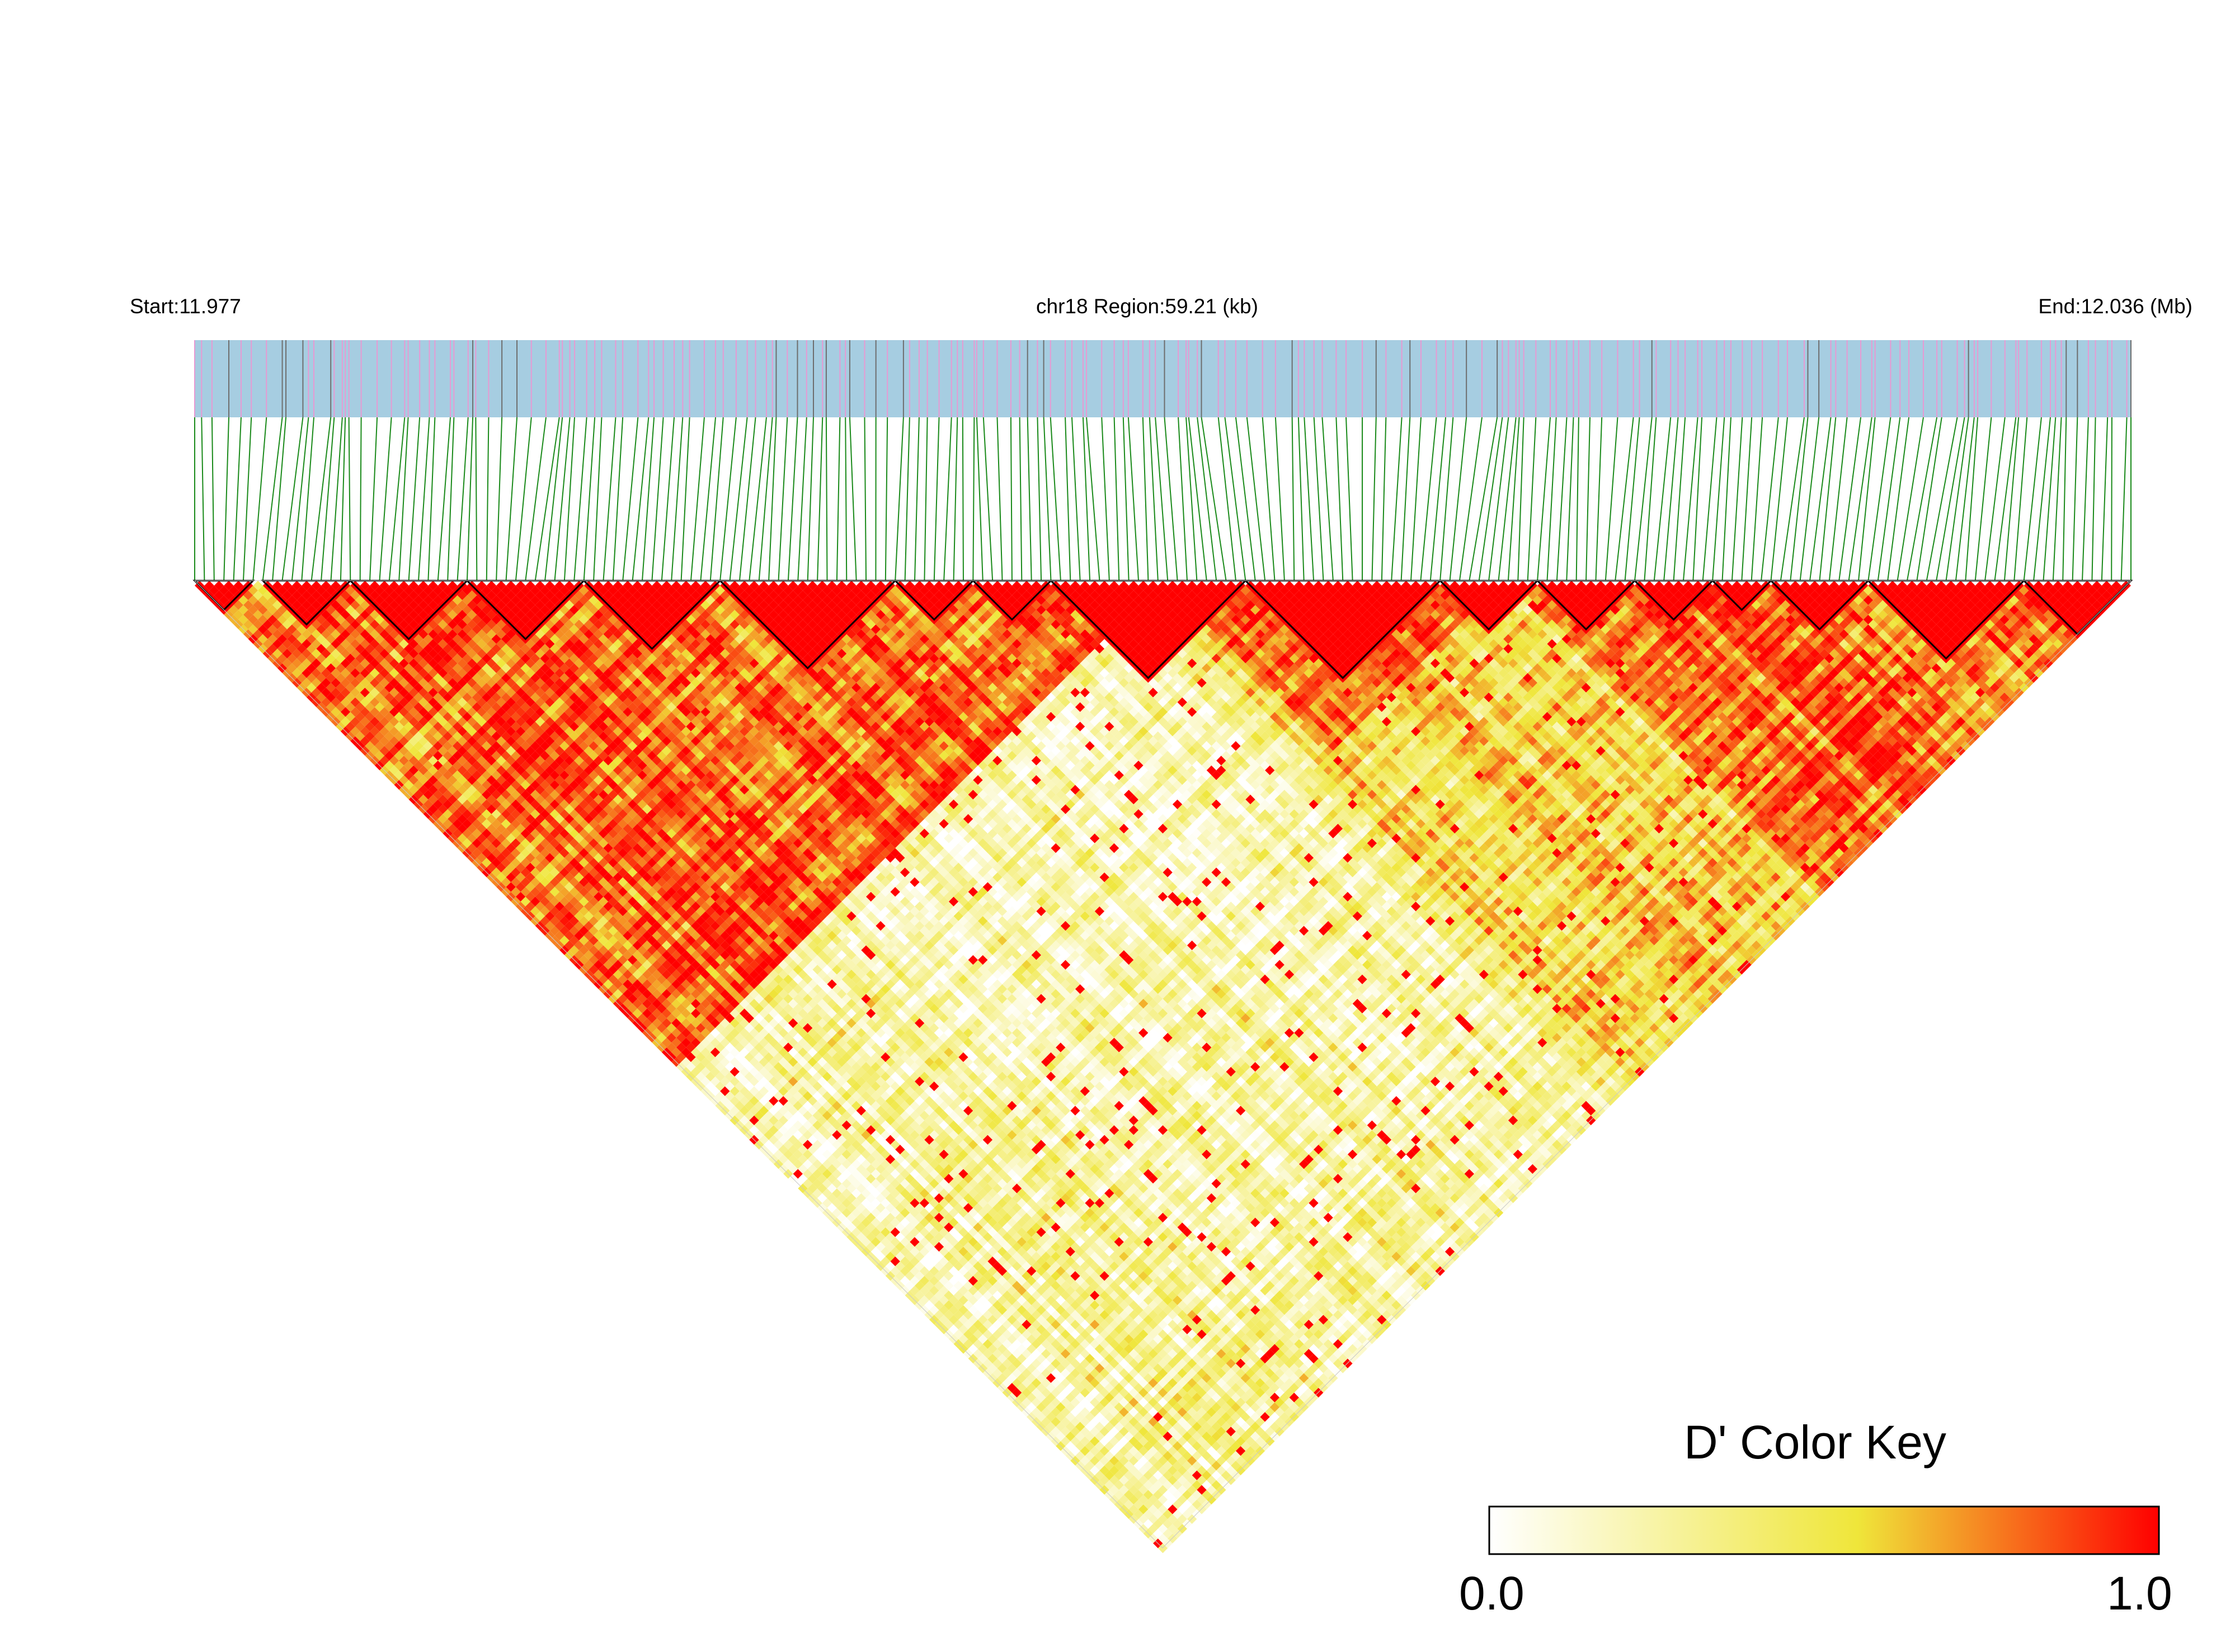  Describe the element at coordinates (2115, 306) in the screenshot. I see `end-label: End:12.036 (Mb)` at that location.